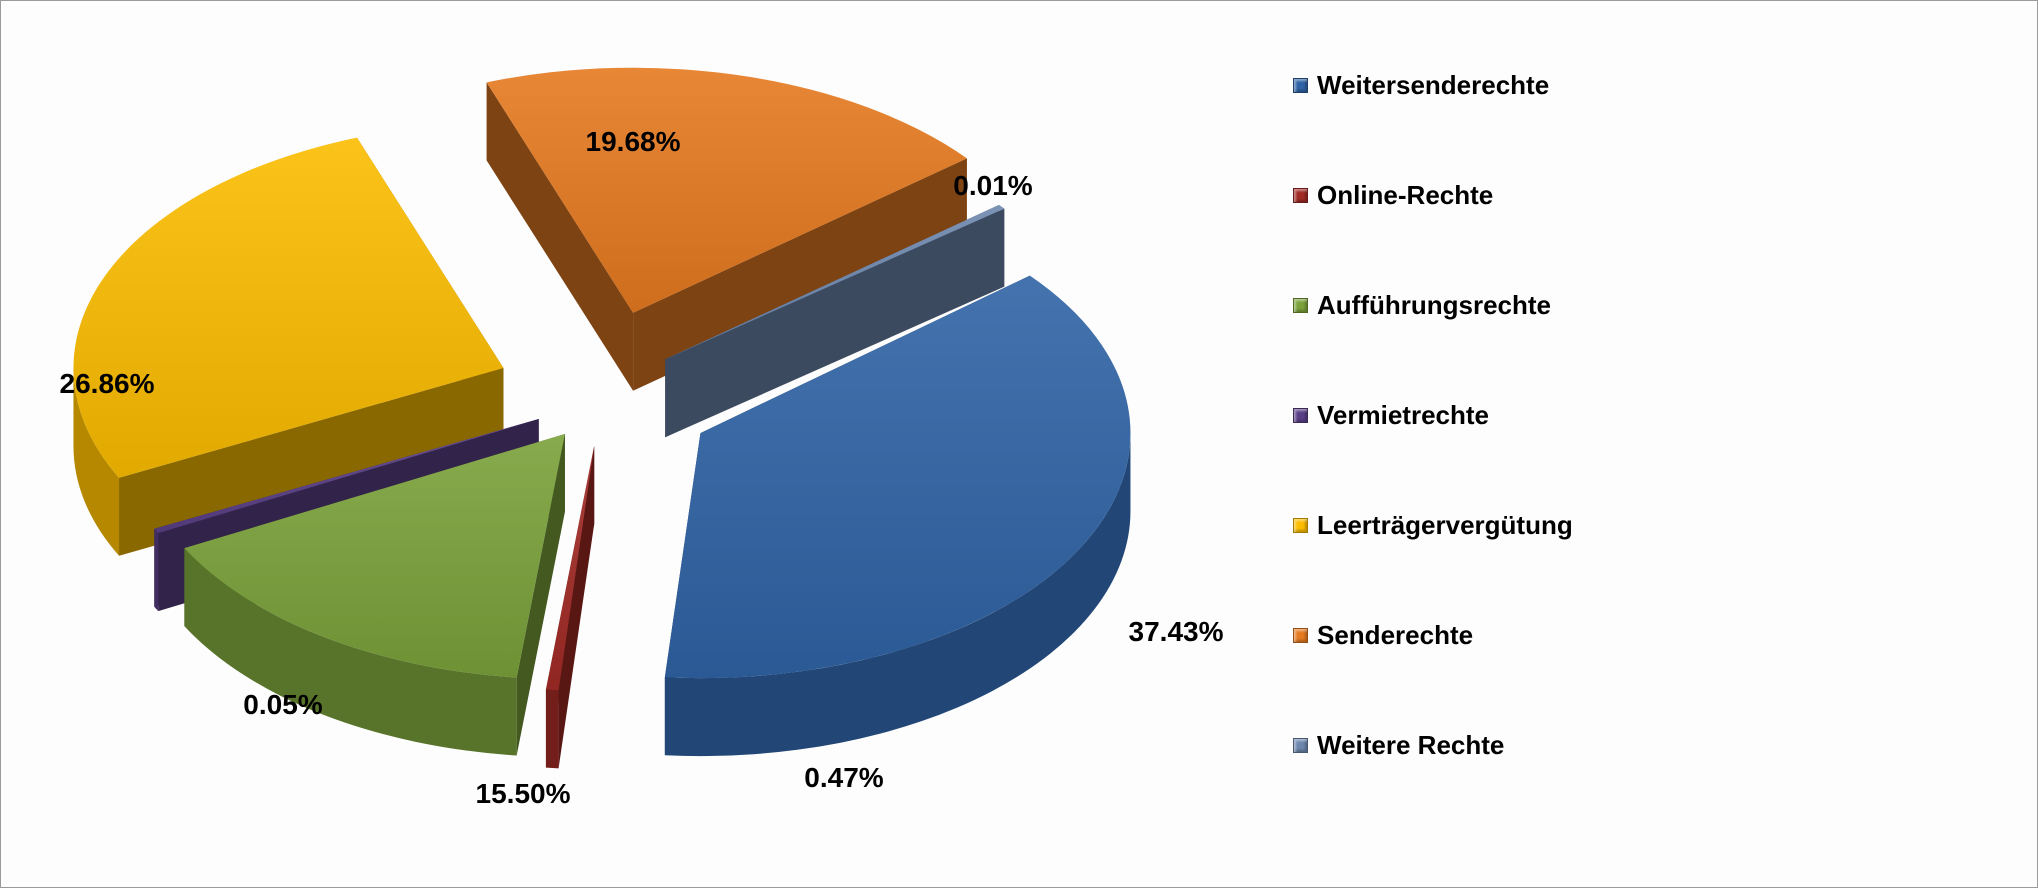  I want to click on legend-label: Online-Rechte, so click(1405, 194).